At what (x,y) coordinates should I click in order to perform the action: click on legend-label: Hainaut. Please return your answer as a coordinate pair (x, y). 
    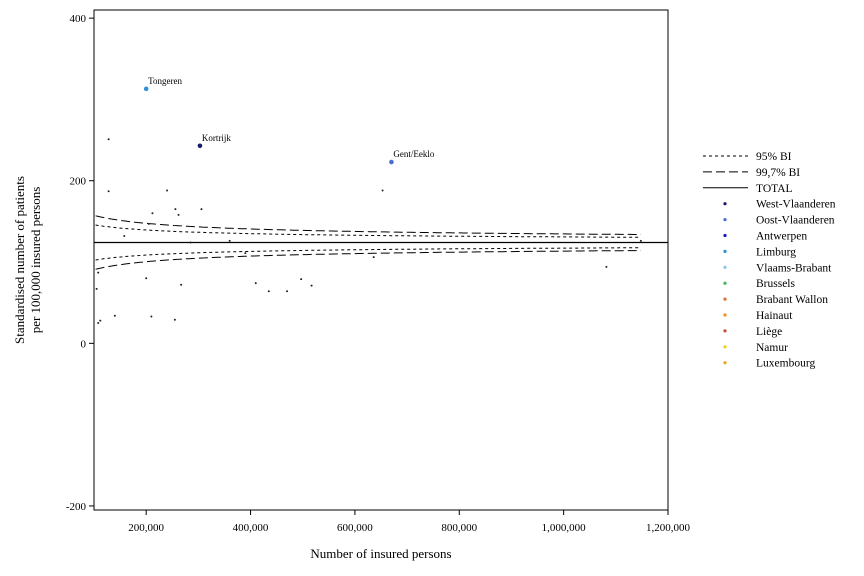
    Looking at the image, I should click on (774, 316).